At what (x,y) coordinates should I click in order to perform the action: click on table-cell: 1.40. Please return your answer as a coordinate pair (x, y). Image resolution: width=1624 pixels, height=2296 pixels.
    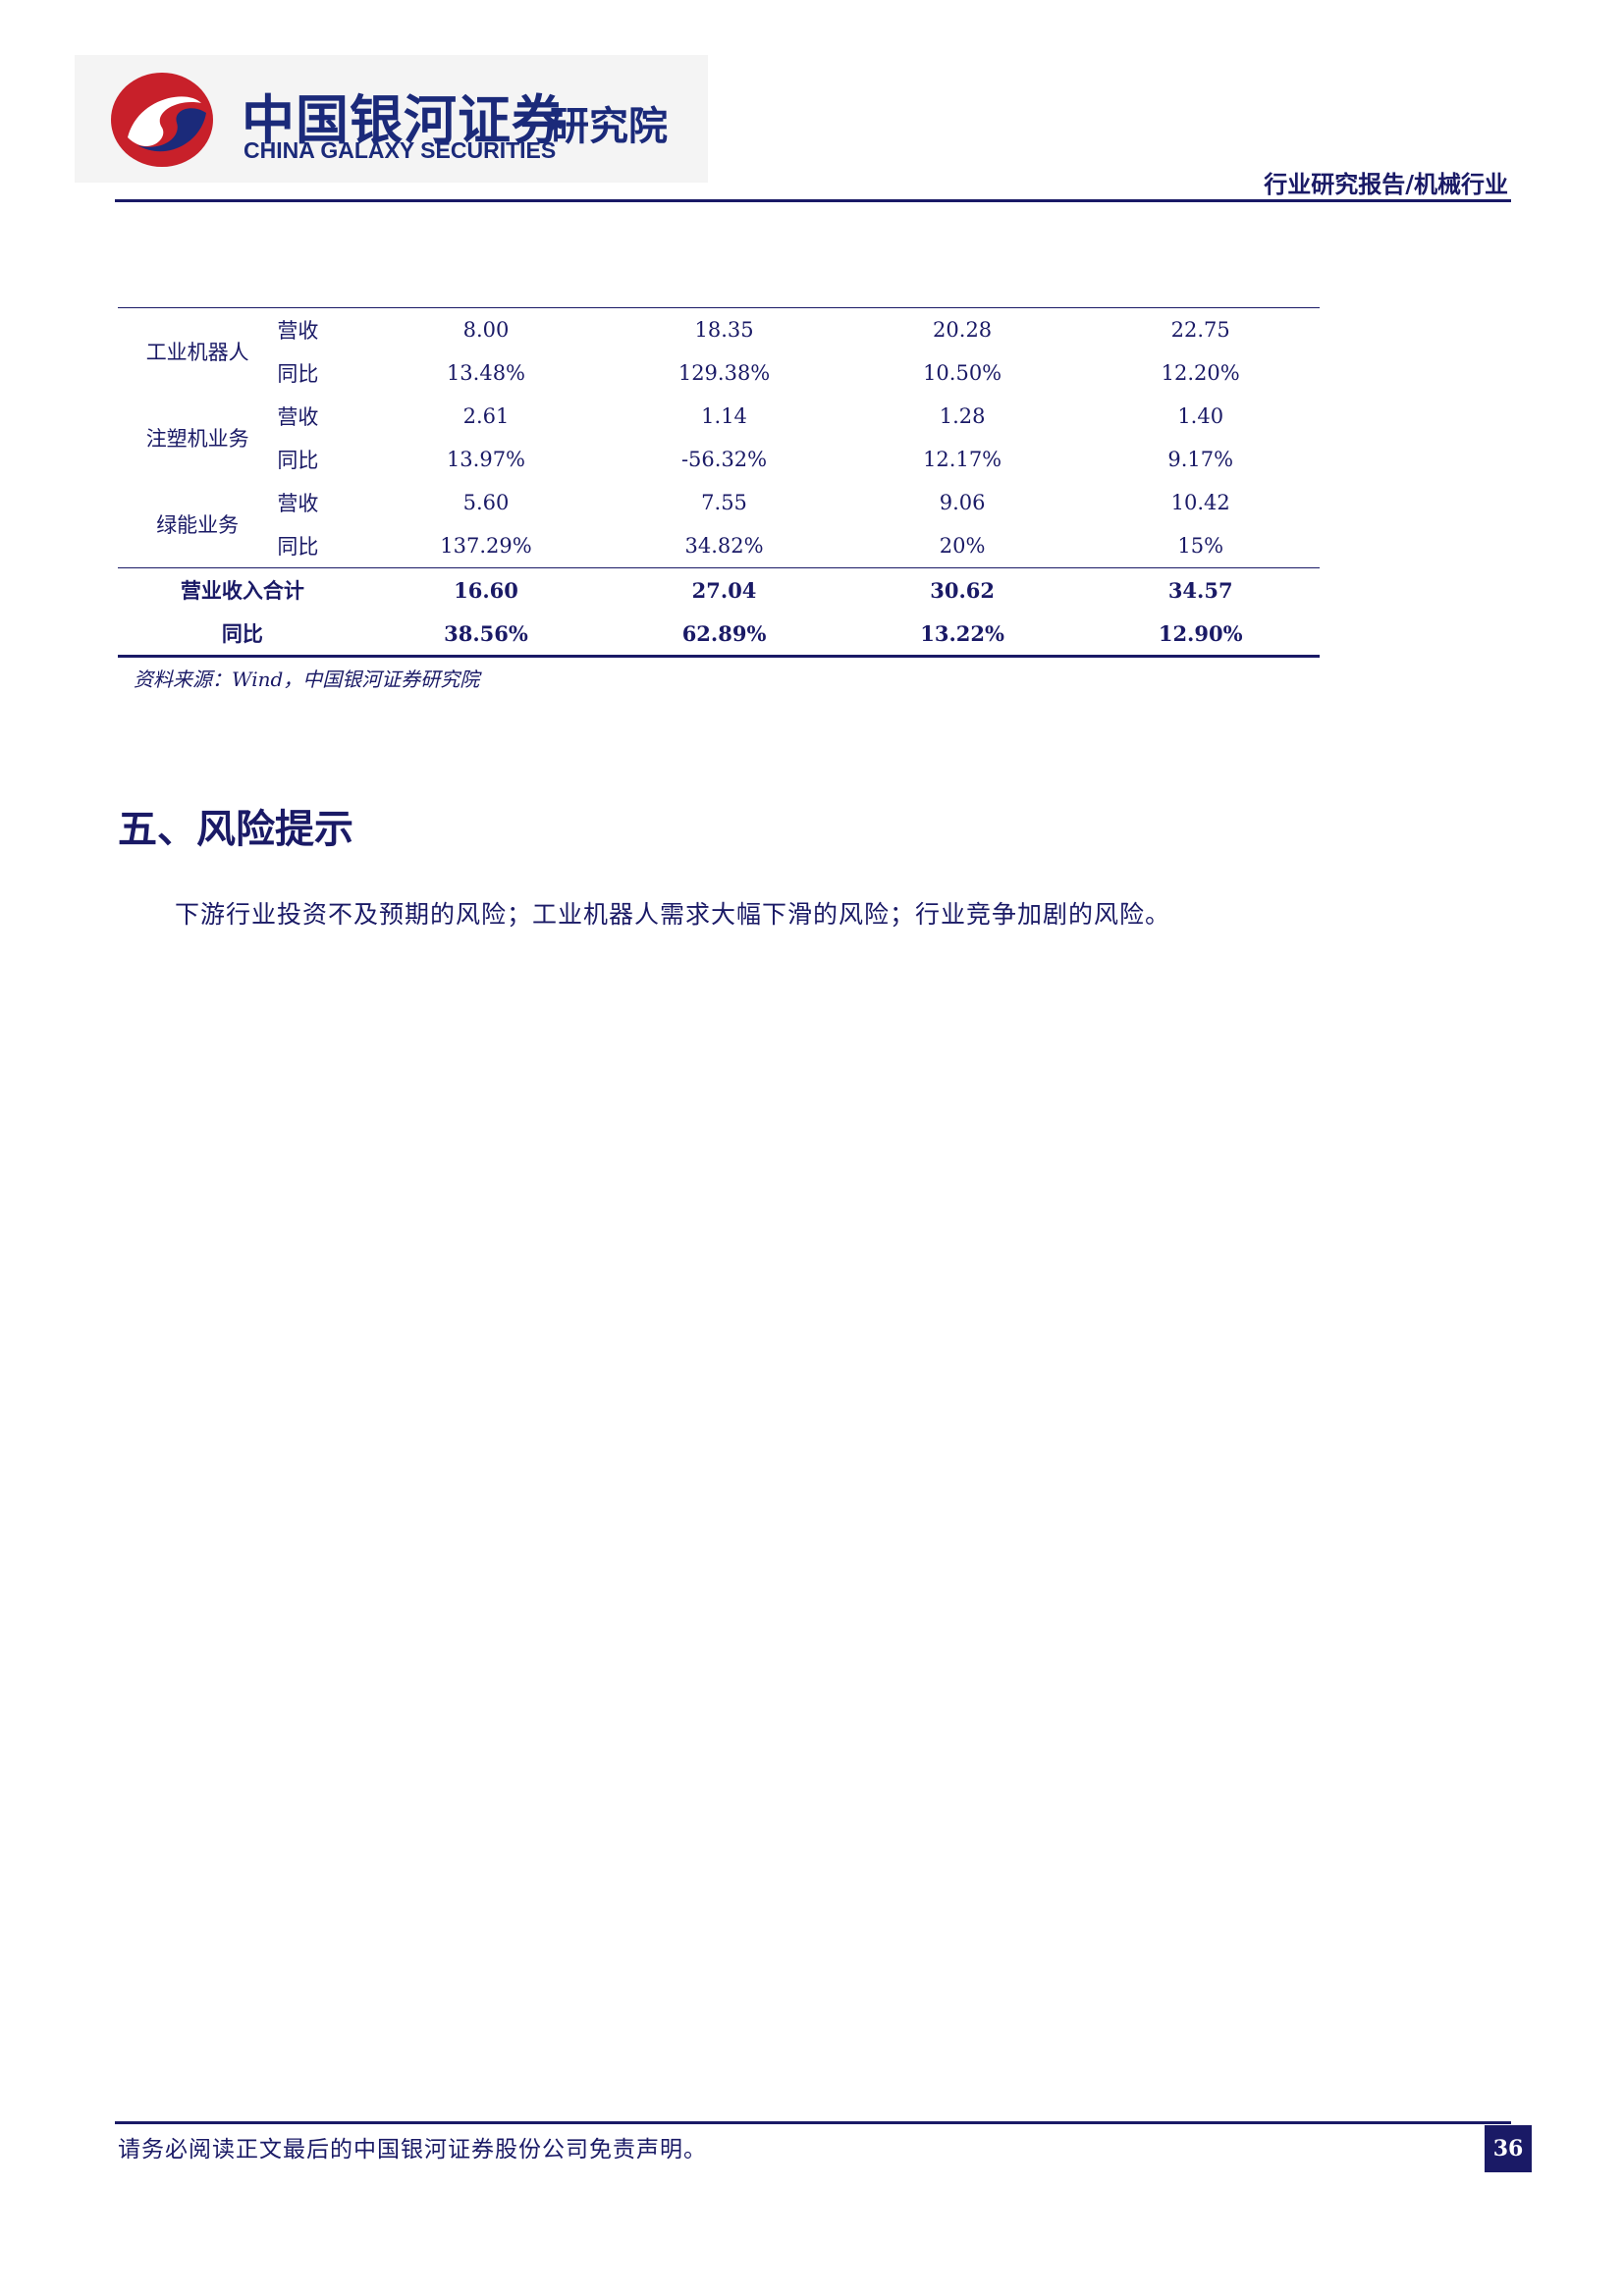
    Looking at the image, I should click on (1200, 416).